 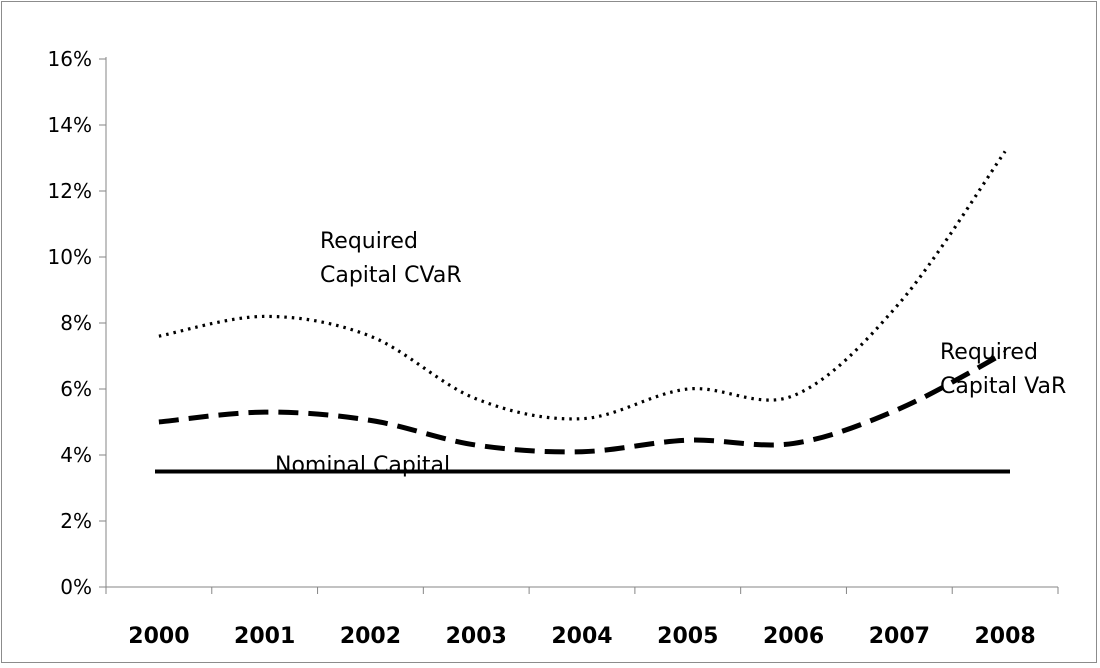 I want to click on series-line-required-capital-var, so click(x=582, y=402).